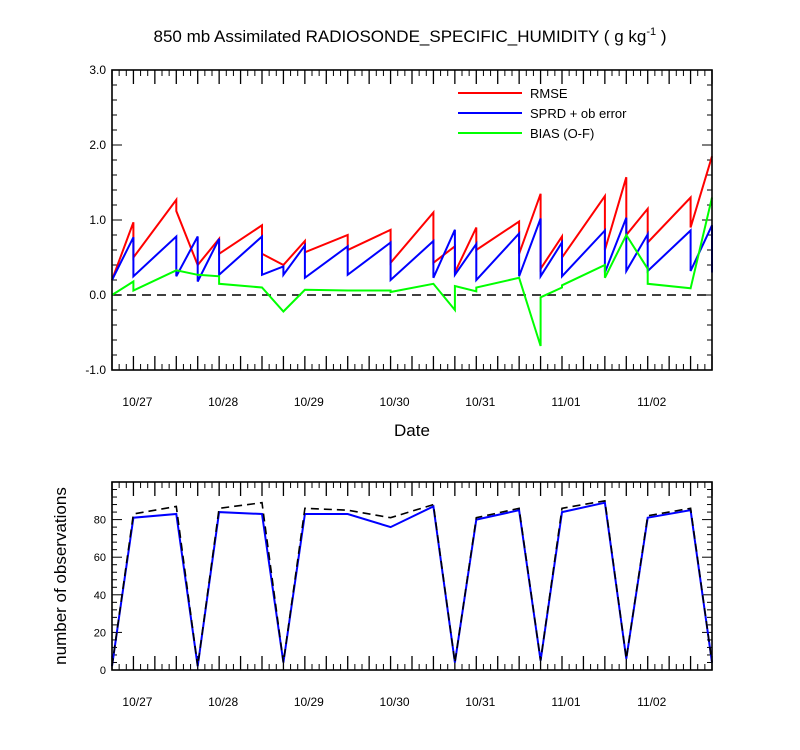  What do you see at coordinates (100, 558) in the screenshot?
I see `y-tick-label: 60` at bounding box center [100, 558].